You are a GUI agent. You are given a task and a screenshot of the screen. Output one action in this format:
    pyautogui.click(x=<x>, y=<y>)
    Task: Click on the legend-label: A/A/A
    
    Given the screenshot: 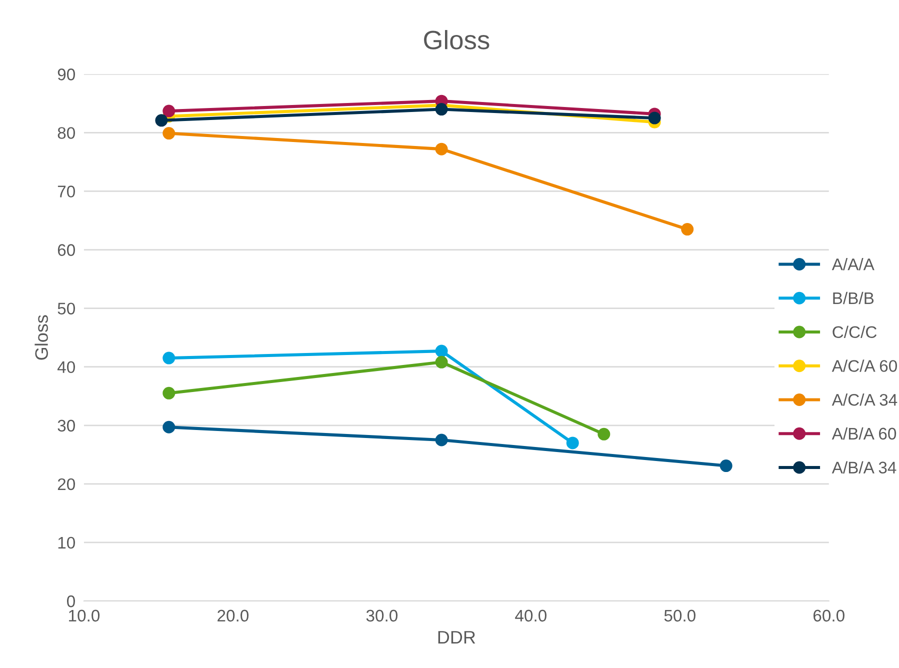 What is the action you would take?
    pyautogui.click(x=853, y=264)
    